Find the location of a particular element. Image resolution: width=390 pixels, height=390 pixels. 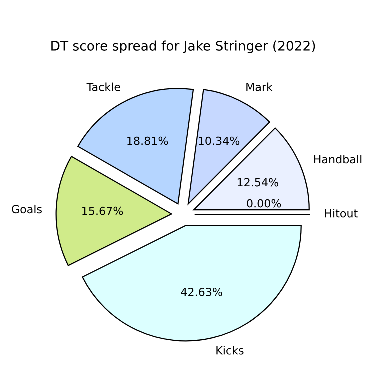

data-label: 18.81% is located at coordinates (148, 141).